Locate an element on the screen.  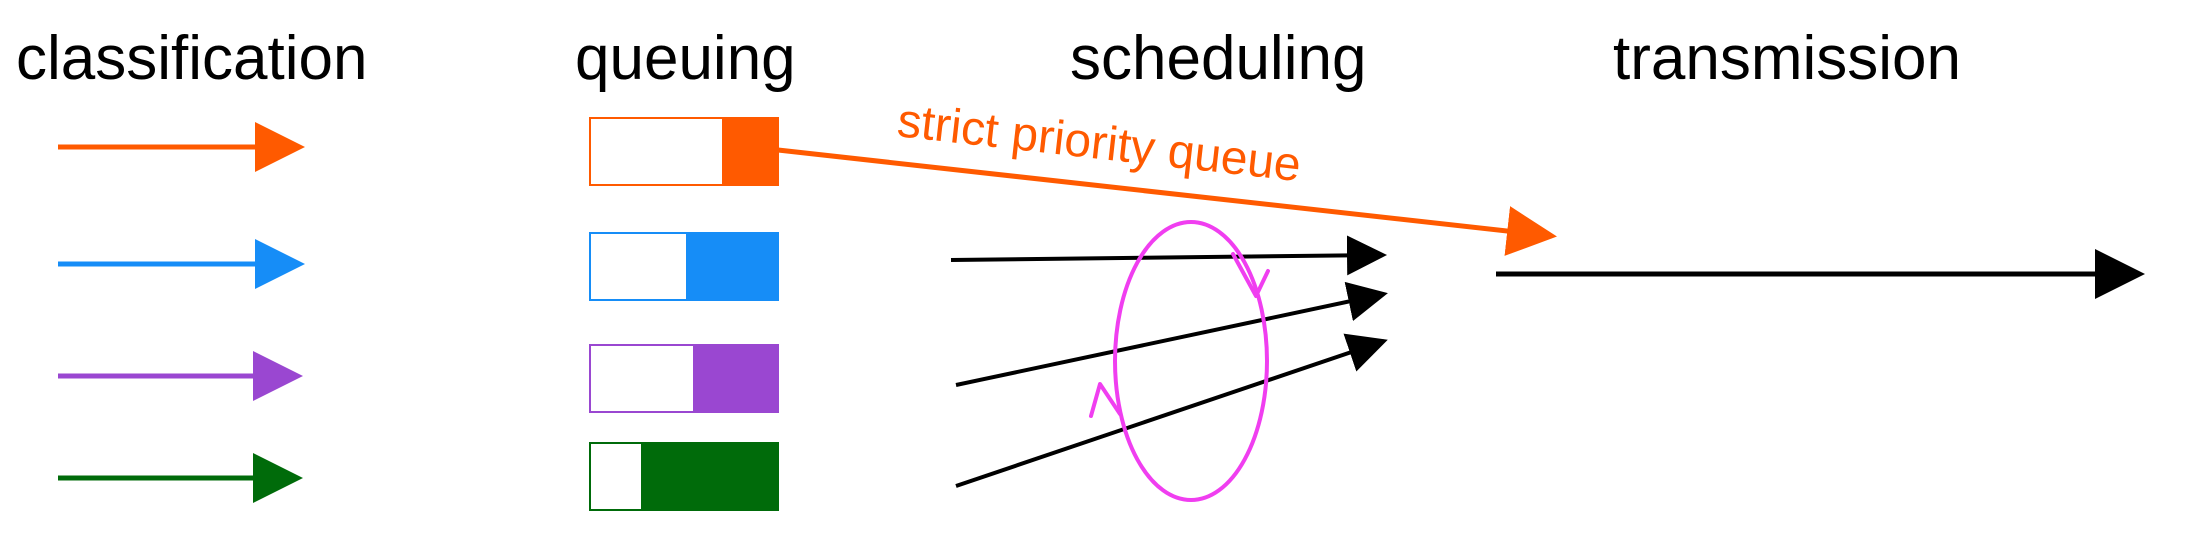
stage-title-classification: classification is located at coordinates (192, 58).